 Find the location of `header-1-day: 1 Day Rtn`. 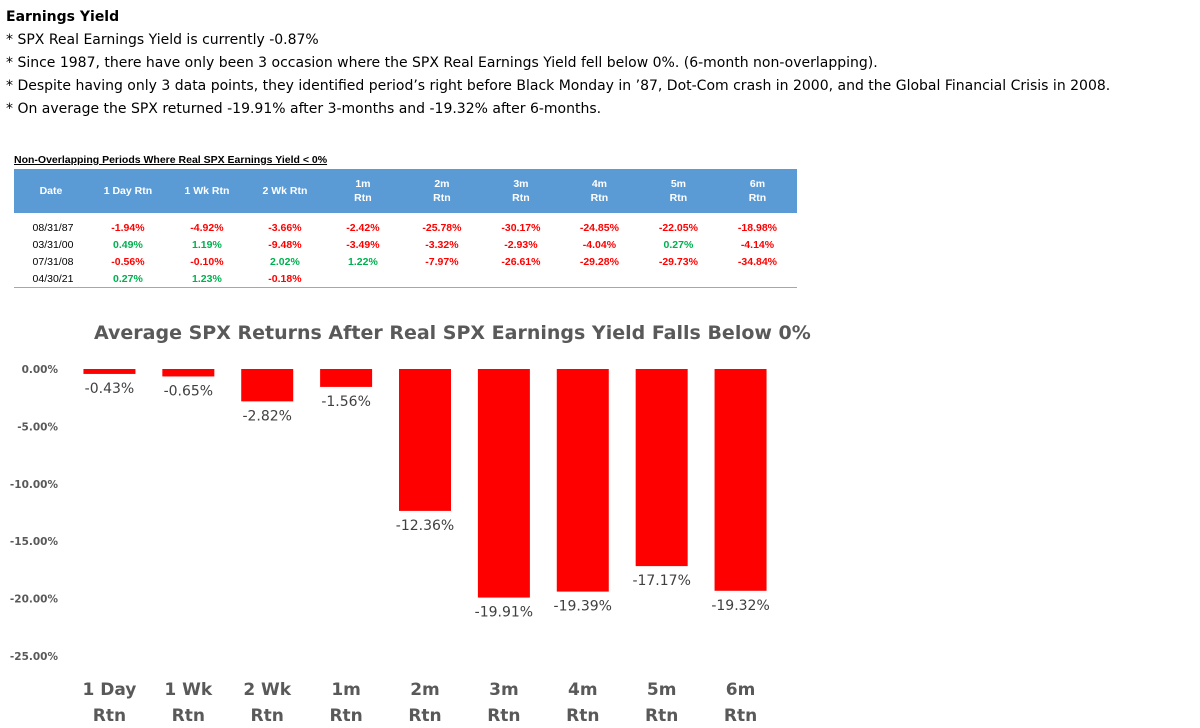

header-1-day: 1 Day Rtn is located at coordinates (127, 191).